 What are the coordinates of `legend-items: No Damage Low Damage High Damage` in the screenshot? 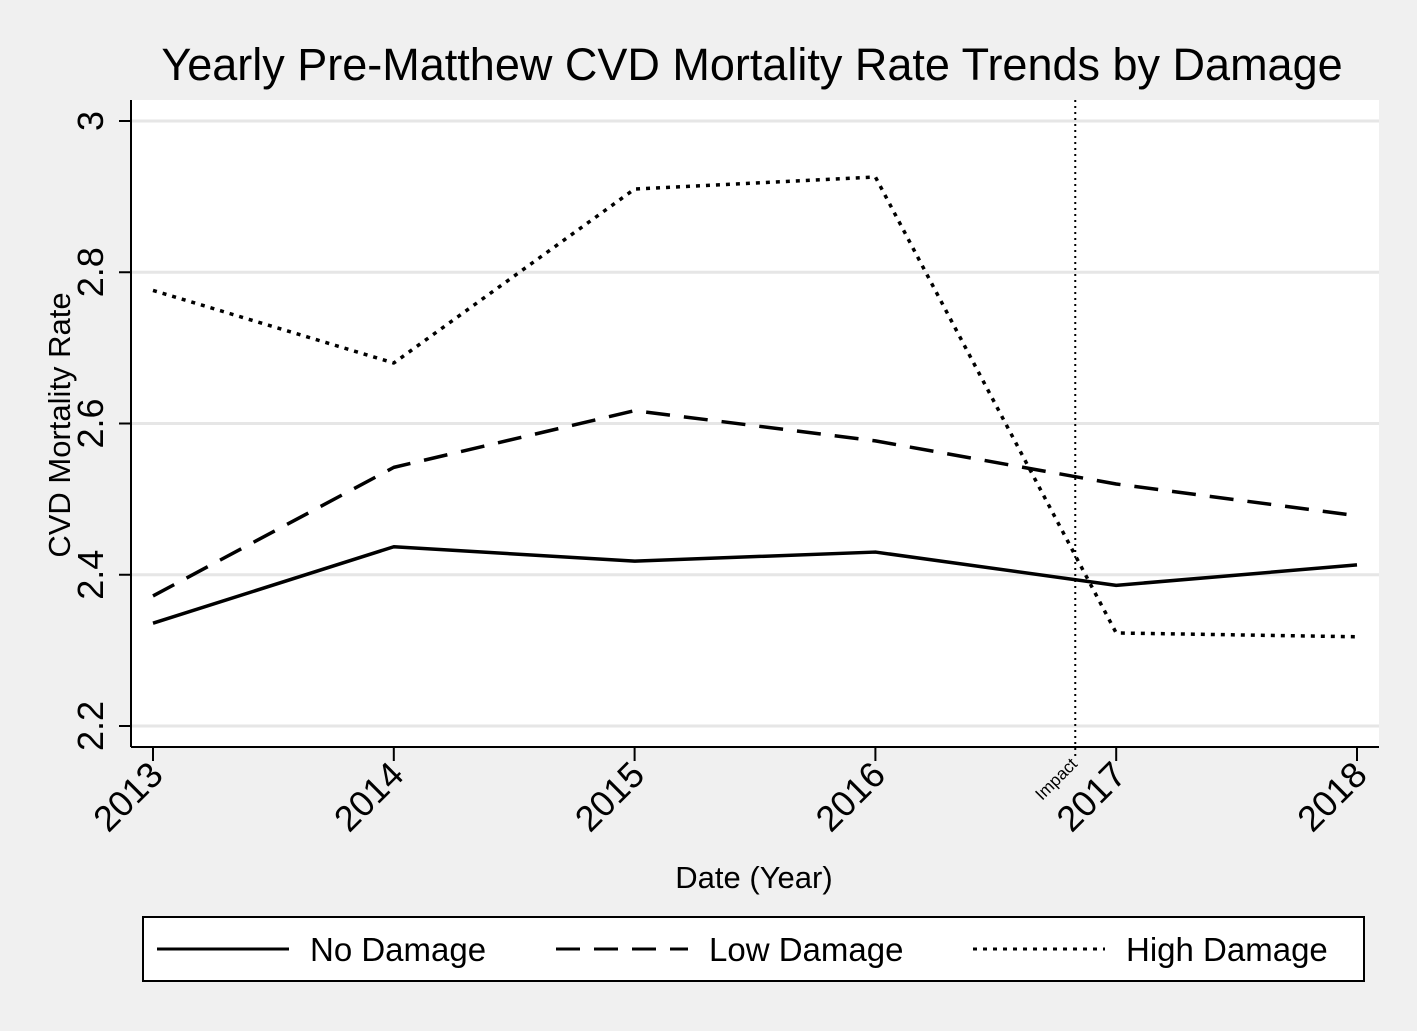 It's located at (742, 949).